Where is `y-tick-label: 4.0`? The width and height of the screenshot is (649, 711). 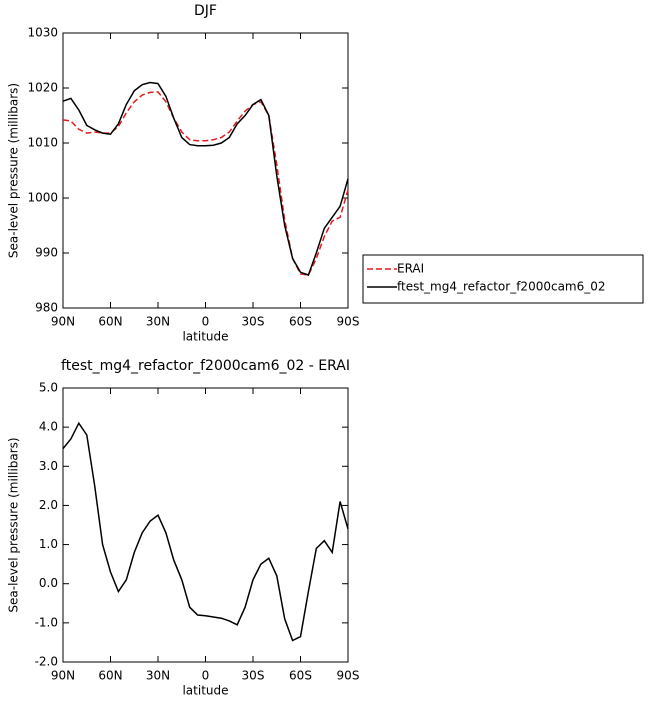 y-tick-label: 4.0 is located at coordinates (48, 427).